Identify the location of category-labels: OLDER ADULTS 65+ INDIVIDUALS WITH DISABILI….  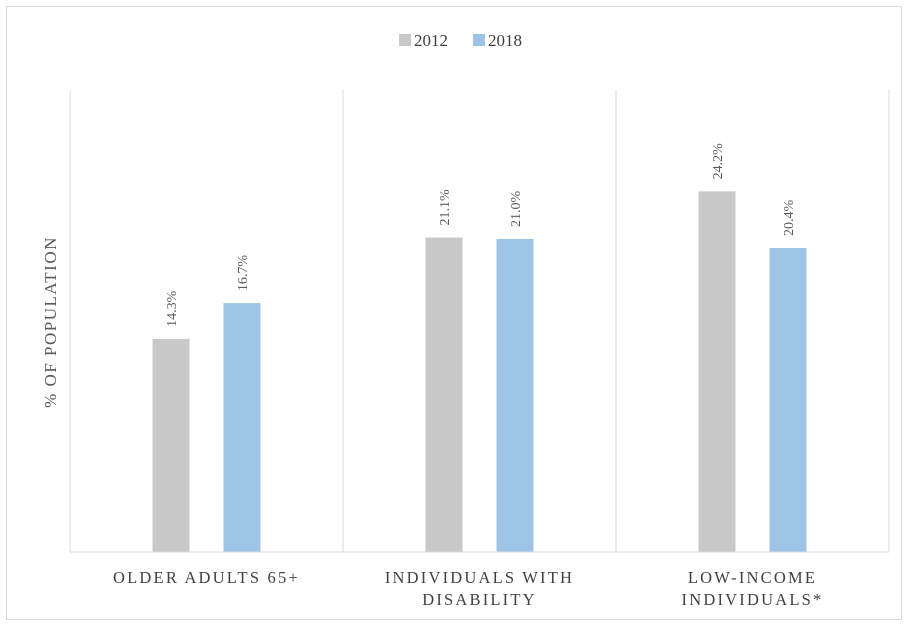
(468, 588).